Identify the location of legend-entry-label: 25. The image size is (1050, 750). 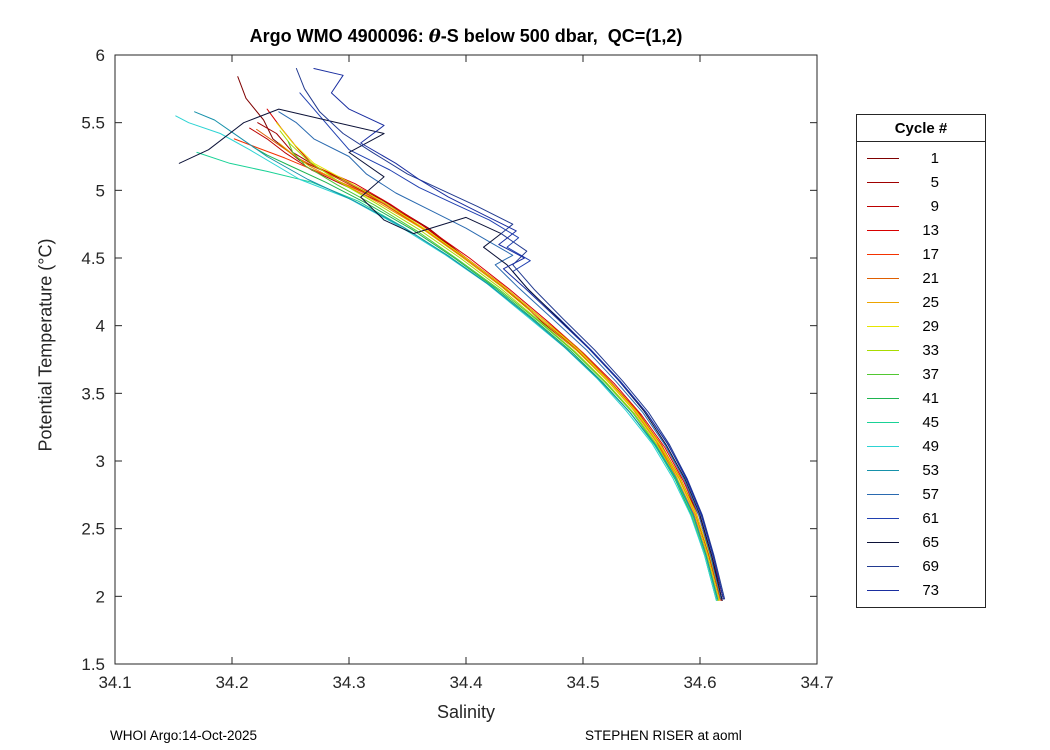
(930, 302).